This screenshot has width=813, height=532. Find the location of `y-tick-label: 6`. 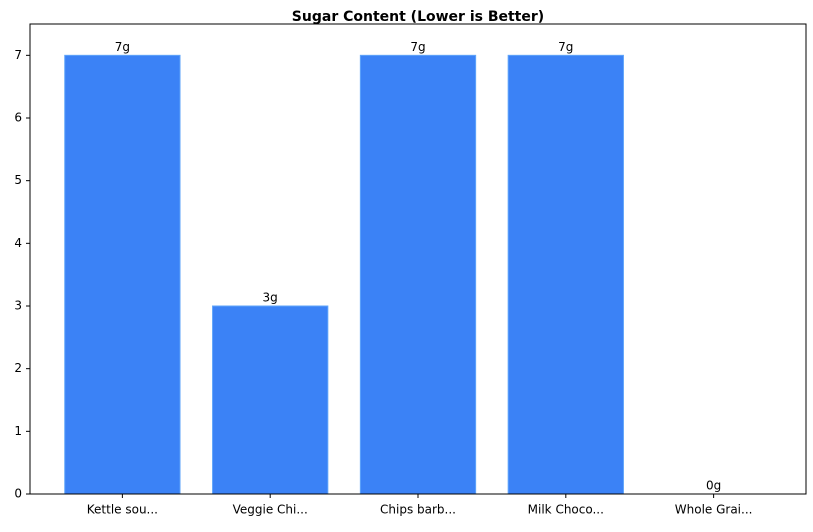

y-tick-label: 6 is located at coordinates (18, 118).